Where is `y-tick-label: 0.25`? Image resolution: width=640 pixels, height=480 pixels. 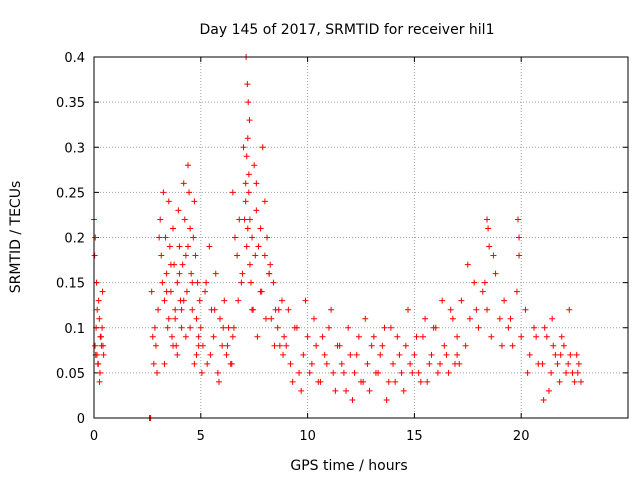 y-tick-label: 0.25 is located at coordinates (70, 193).